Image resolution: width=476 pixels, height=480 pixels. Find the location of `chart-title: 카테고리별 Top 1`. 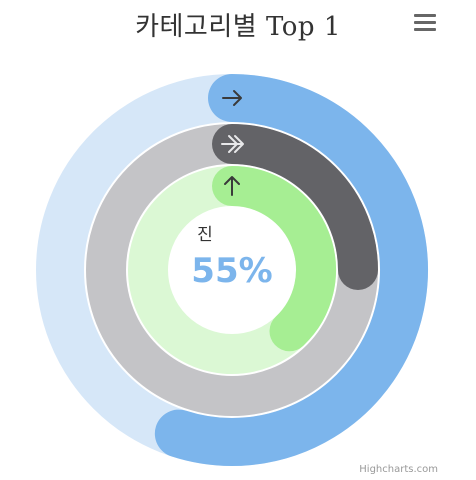

chart-title: 카테고리별 Top 1 is located at coordinates (238, 27).